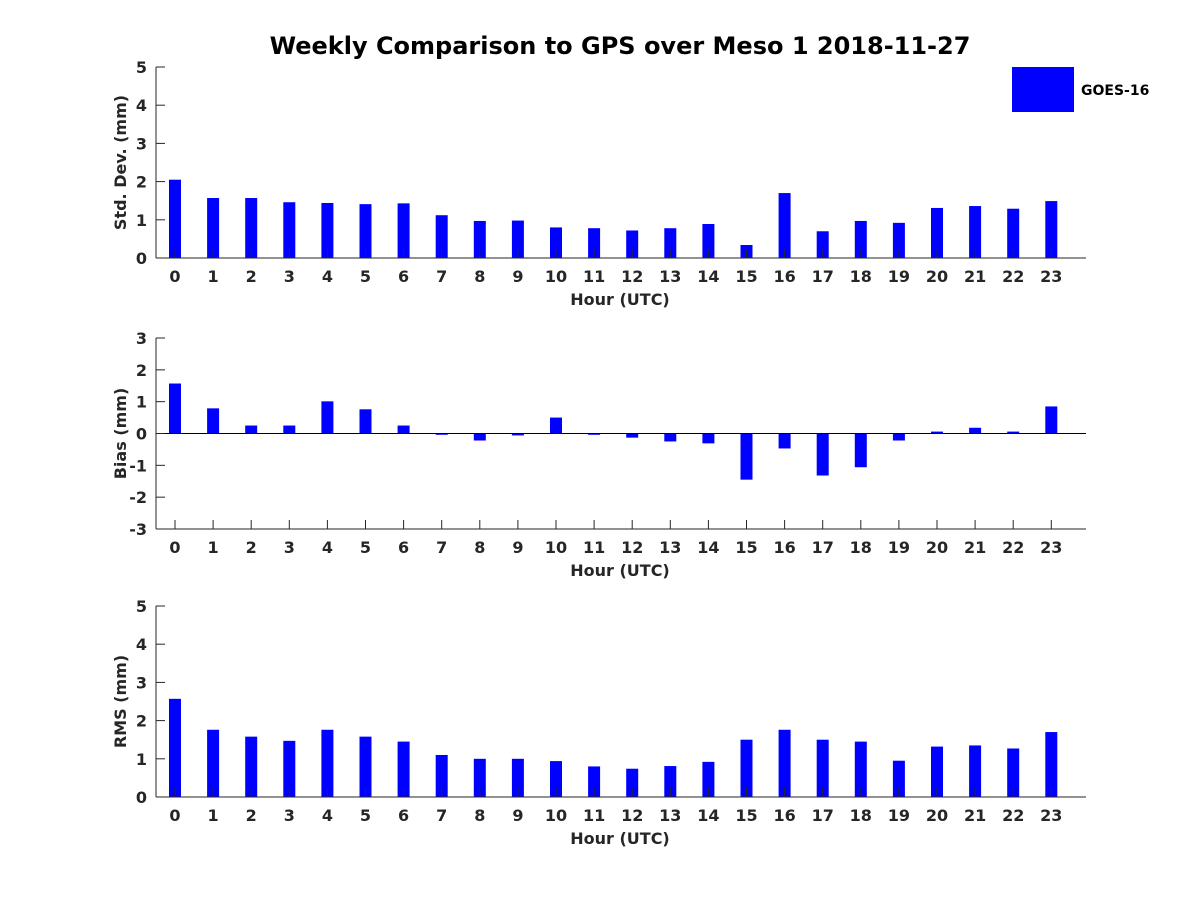 This screenshot has width=1200, height=900. I want to click on y-tick-label: 4, so click(141, 644).